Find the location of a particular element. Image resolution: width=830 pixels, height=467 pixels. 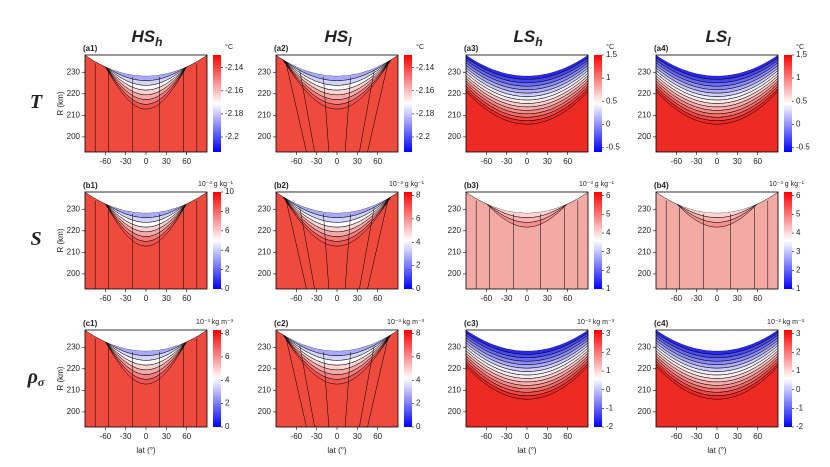

column-header-main: HS is located at coordinates (337, 36).